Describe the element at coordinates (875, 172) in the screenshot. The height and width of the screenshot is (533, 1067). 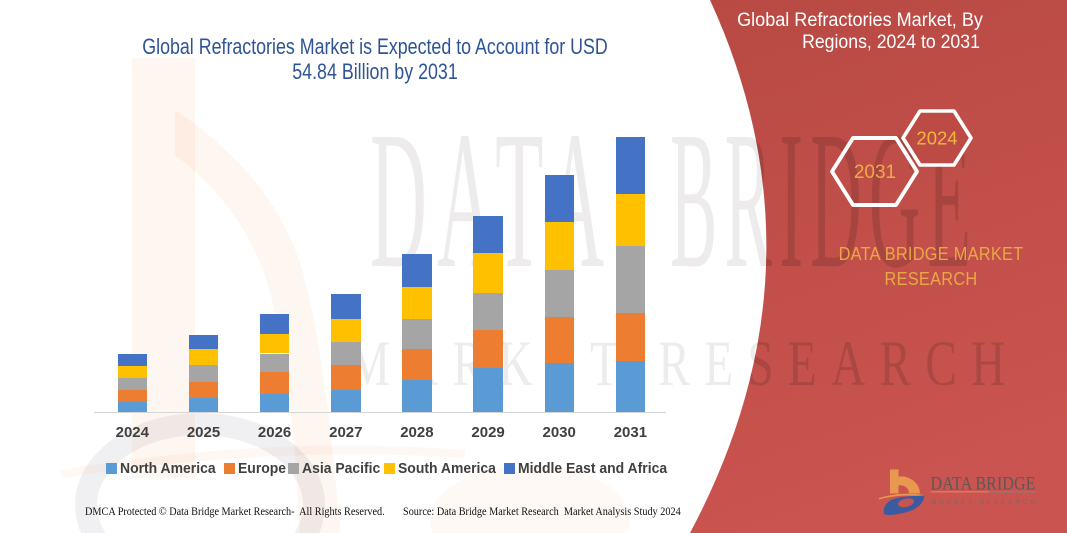
I see `svg-text: 2031` at that location.